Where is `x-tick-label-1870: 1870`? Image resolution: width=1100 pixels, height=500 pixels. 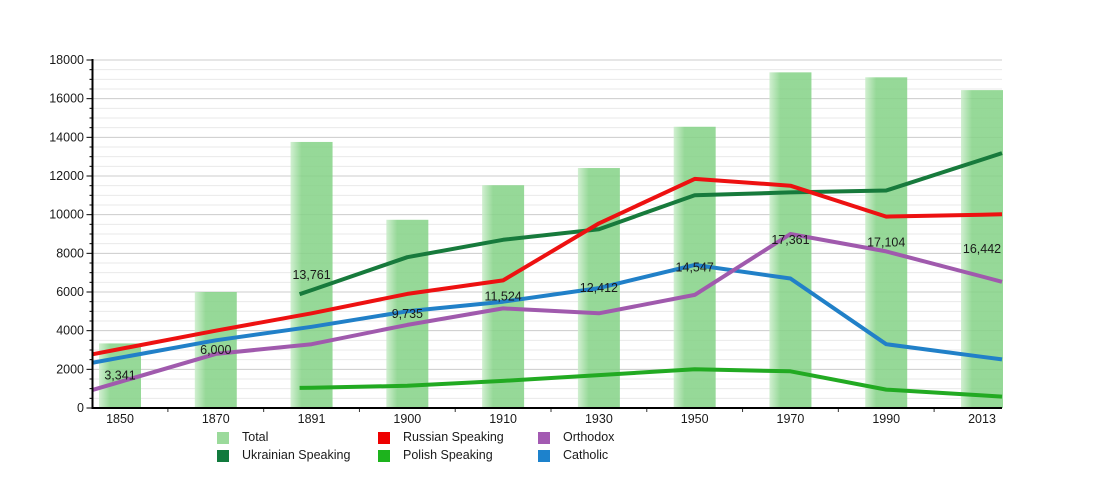
x-tick-label-1870: 1870 is located at coordinates (216, 419).